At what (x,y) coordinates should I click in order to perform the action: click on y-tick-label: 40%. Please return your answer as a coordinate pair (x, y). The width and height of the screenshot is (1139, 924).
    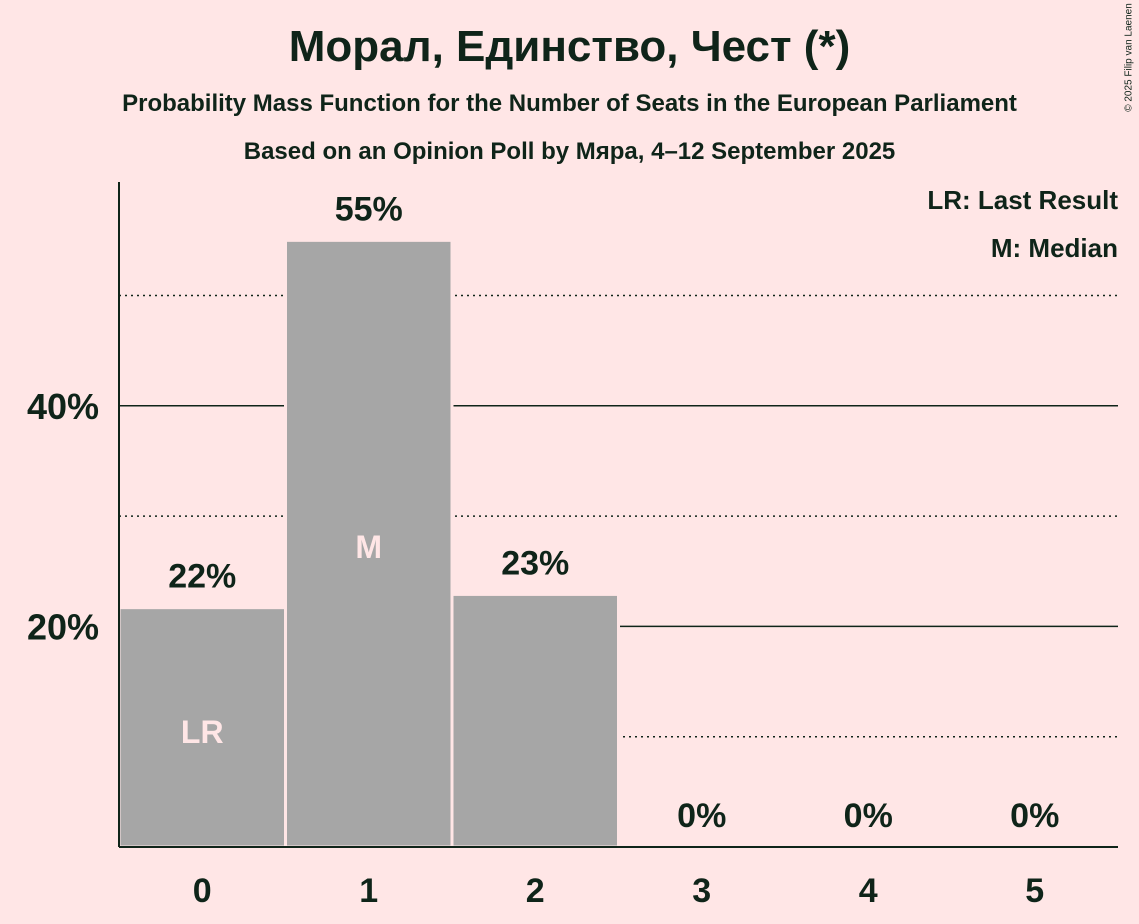
    Looking at the image, I should click on (63, 406).